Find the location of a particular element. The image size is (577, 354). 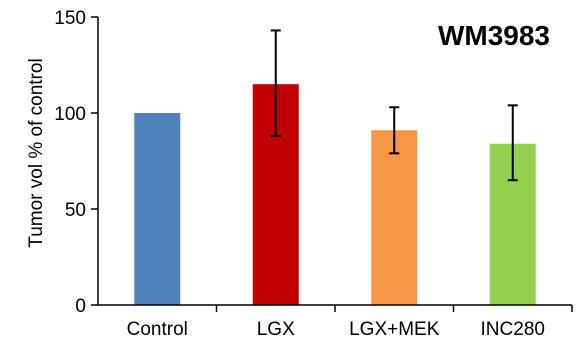

x-category-label: INC280 is located at coordinates (513, 329).